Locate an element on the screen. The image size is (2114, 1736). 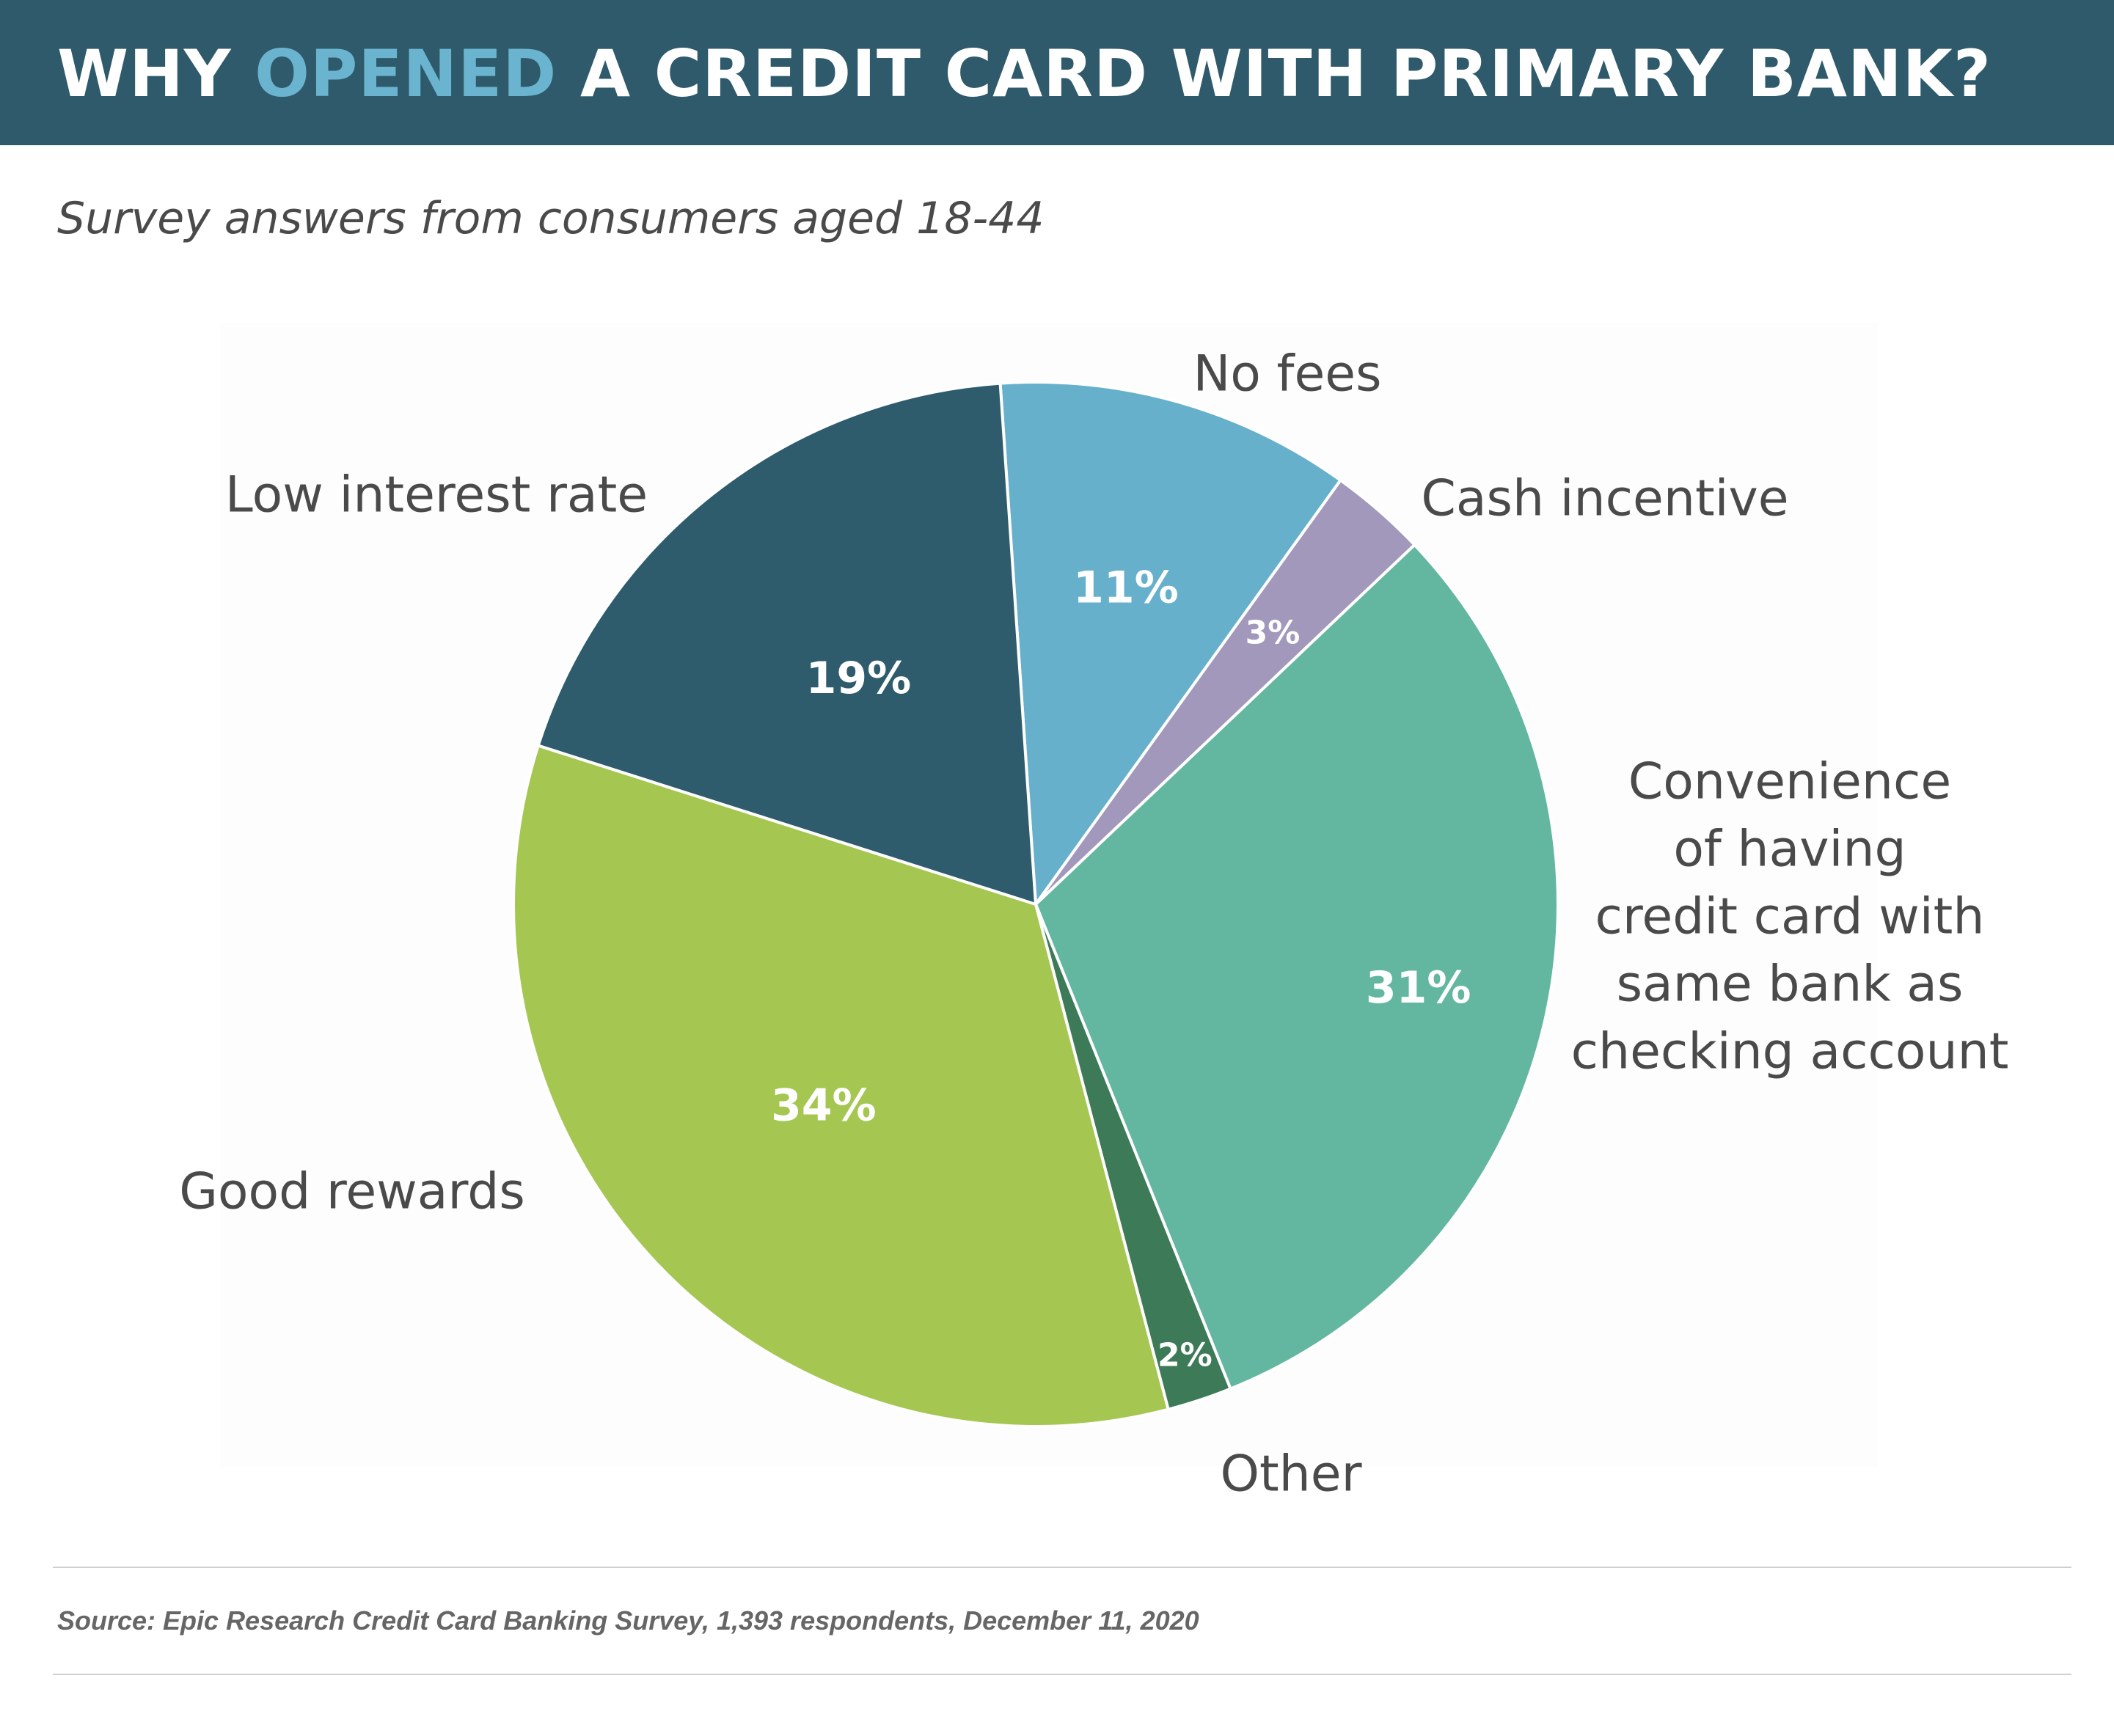
slice-label-line: Low interest rate is located at coordinates (437, 495).